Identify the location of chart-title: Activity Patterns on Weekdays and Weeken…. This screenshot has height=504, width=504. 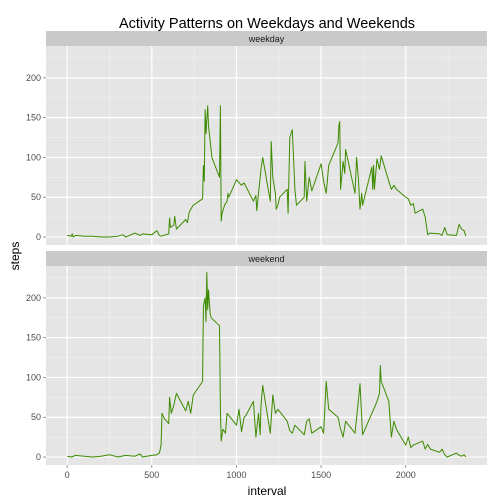
(267, 24).